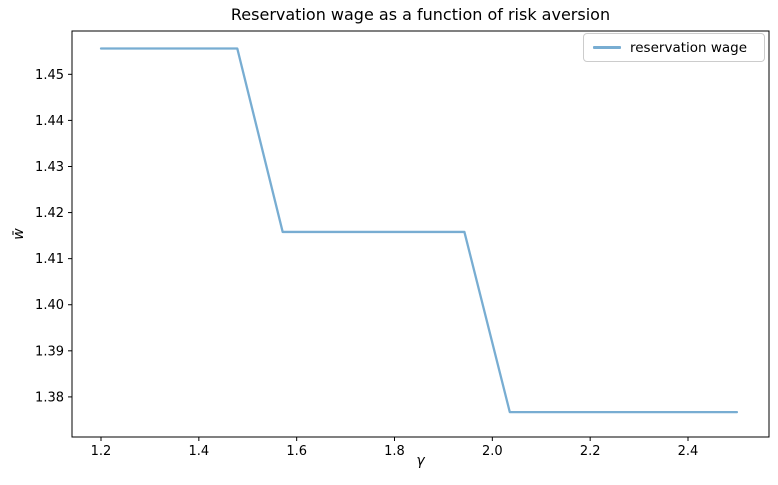  What do you see at coordinates (49, 167) in the screenshot?
I see `y-tick-label: 1.43` at bounding box center [49, 167].